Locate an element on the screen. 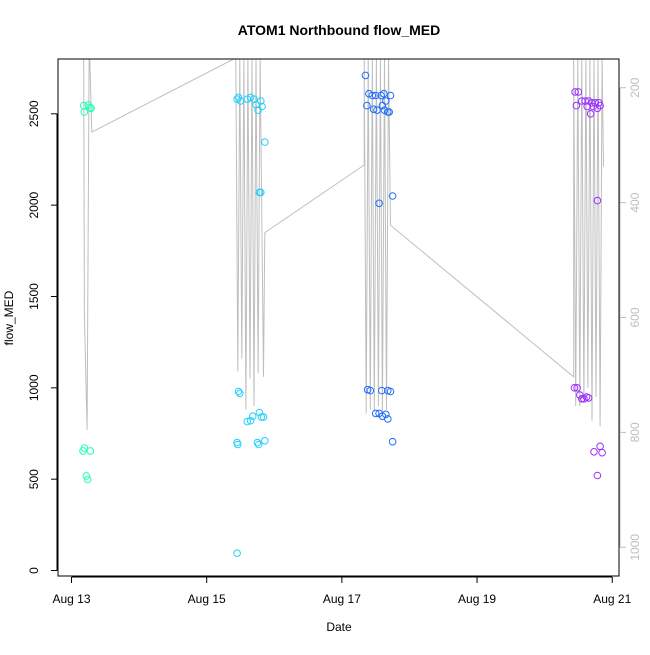  x-axis-label: Date is located at coordinates (339, 627).